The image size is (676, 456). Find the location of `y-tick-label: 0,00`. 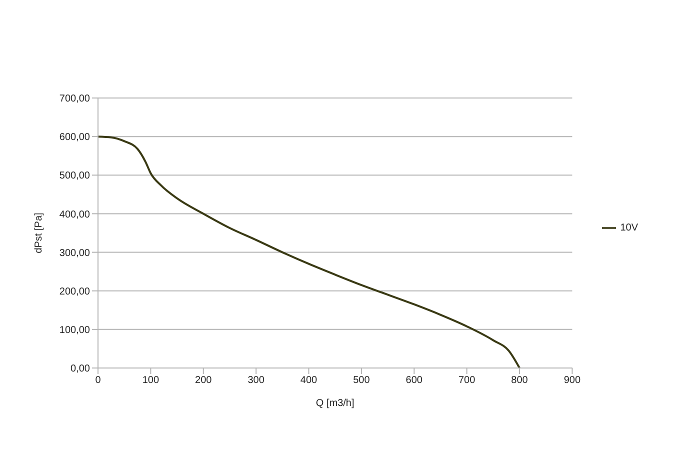

y-tick-label: 0,00 is located at coordinates (80, 369).